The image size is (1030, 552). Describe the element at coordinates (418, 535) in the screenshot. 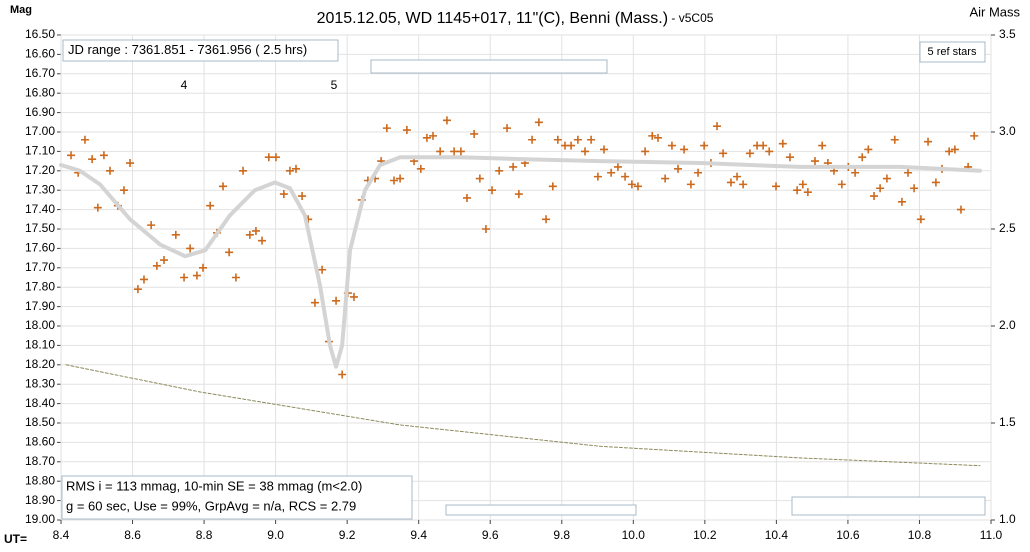

I see `x-tick-label: 9.4` at that location.